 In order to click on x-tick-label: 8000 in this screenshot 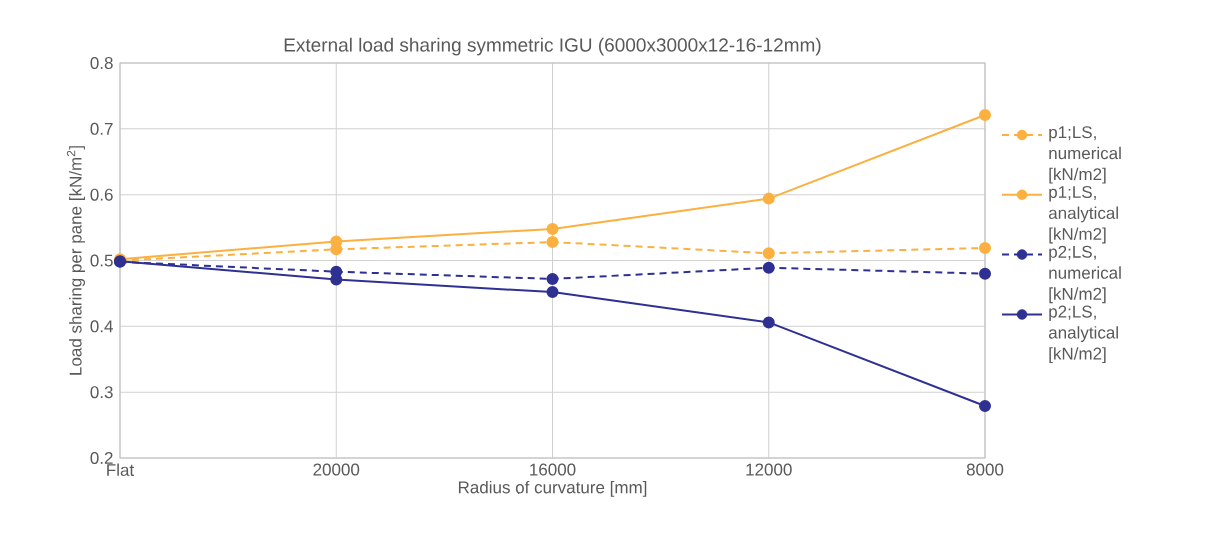, I will do `click(985, 469)`.